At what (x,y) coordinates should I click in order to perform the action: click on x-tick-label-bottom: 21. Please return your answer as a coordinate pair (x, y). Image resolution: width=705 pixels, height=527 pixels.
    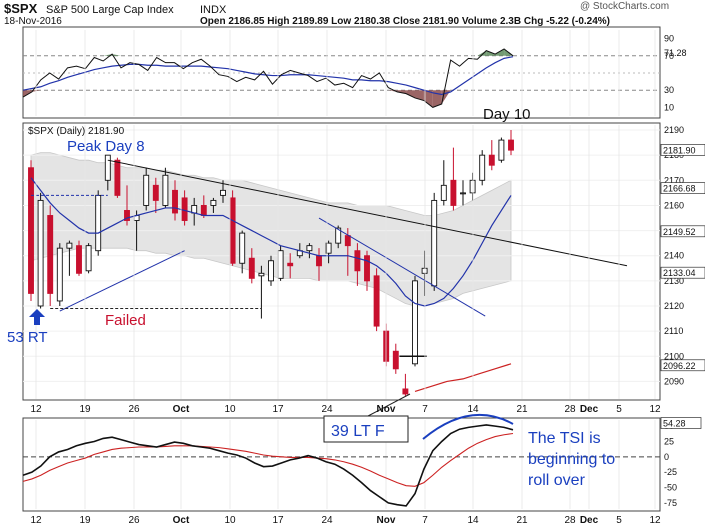
    Looking at the image, I should click on (522, 520).